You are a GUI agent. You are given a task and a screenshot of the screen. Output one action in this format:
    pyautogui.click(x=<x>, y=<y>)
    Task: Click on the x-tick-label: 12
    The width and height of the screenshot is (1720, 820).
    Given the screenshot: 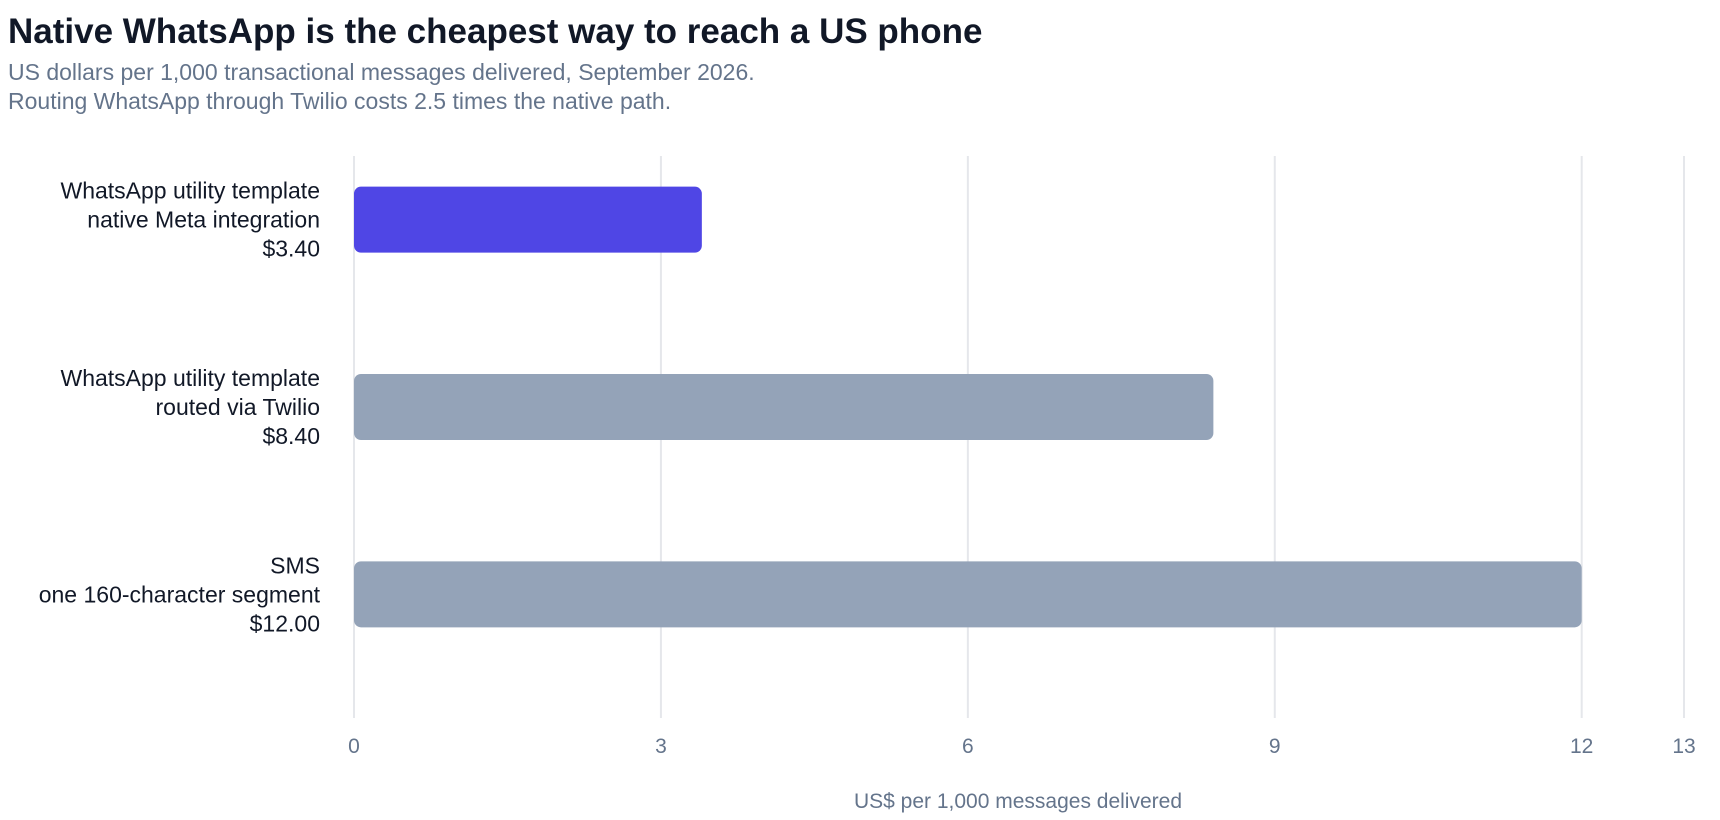 What is the action you would take?
    pyautogui.click(x=1581, y=746)
    